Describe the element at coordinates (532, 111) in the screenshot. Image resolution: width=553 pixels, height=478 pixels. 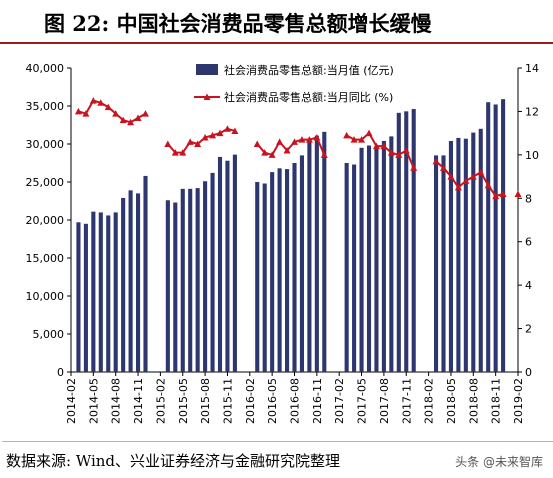
I see `y-right-tick-label: 12` at that location.